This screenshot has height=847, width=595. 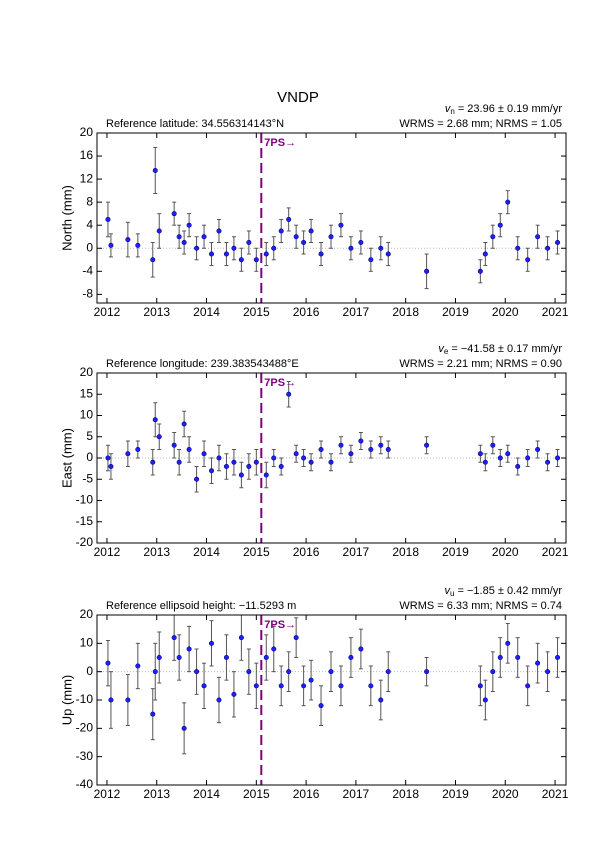 I want to click on y-tick-label: 8, so click(x=89, y=201).